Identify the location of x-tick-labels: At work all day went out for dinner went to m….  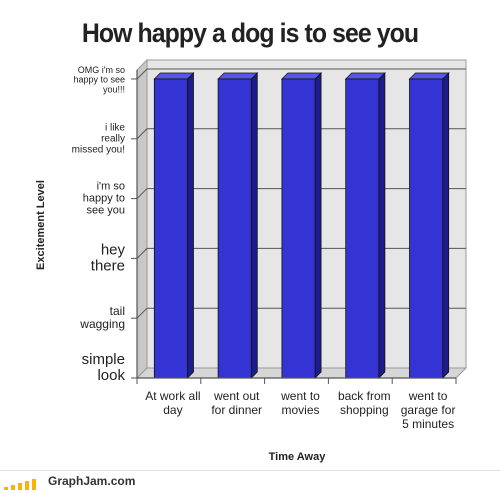
(300, 410).